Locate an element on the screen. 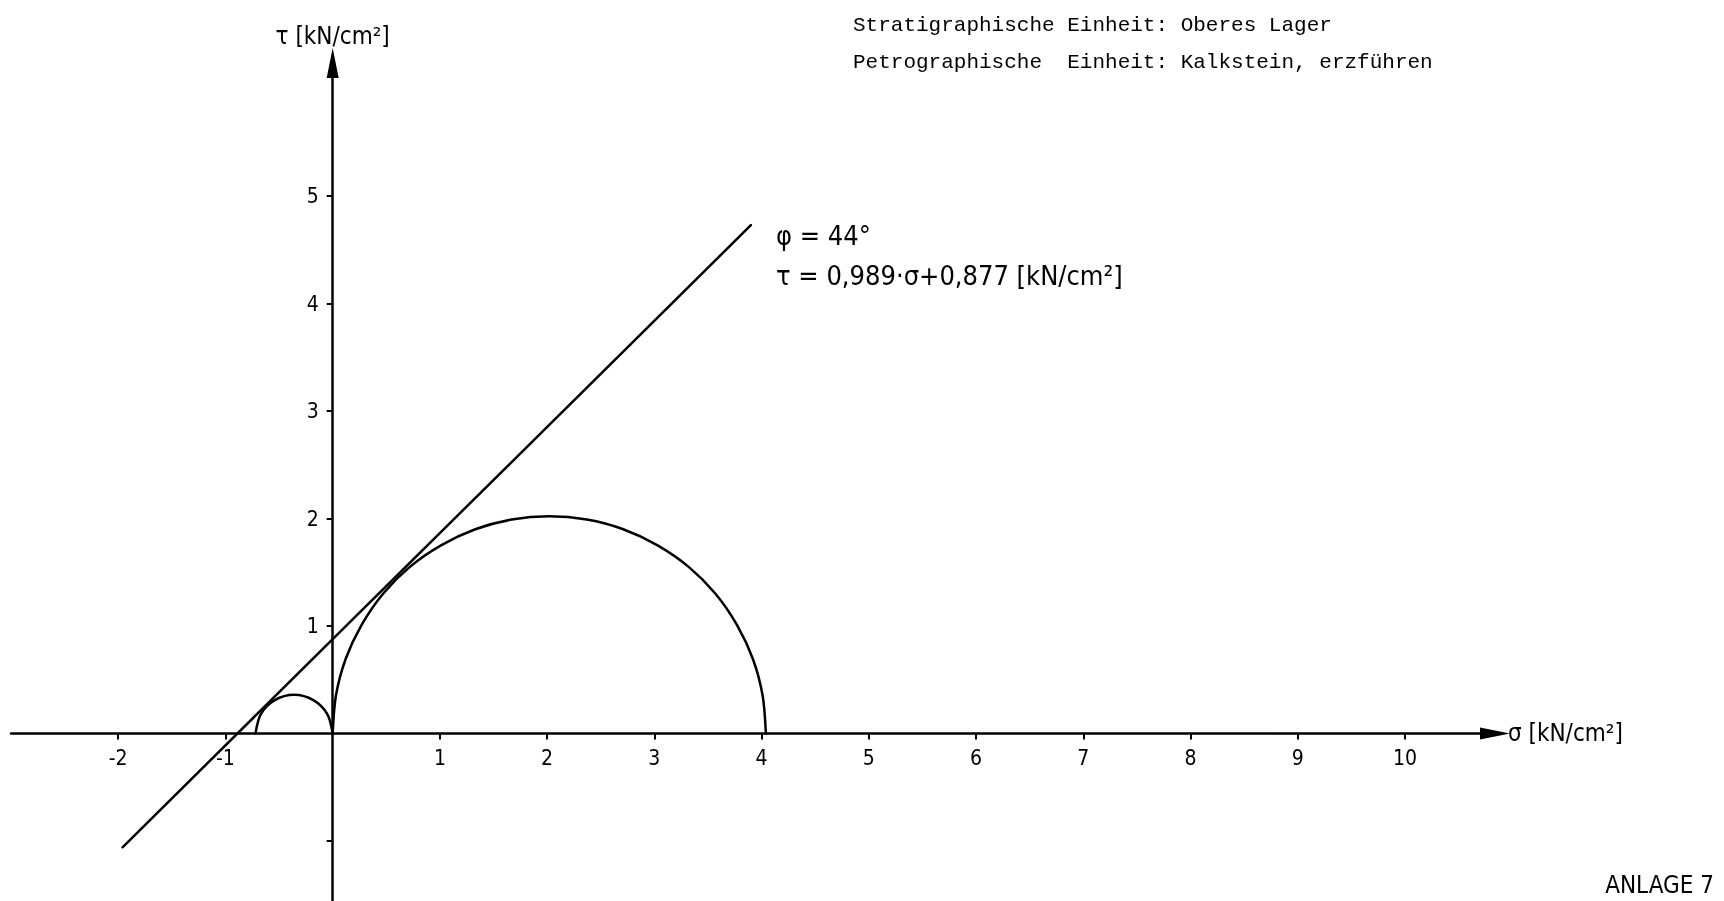 Image resolution: width=1724 pixels, height=901 pixels. x-tick-label: 6 is located at coordinates (976, 757).